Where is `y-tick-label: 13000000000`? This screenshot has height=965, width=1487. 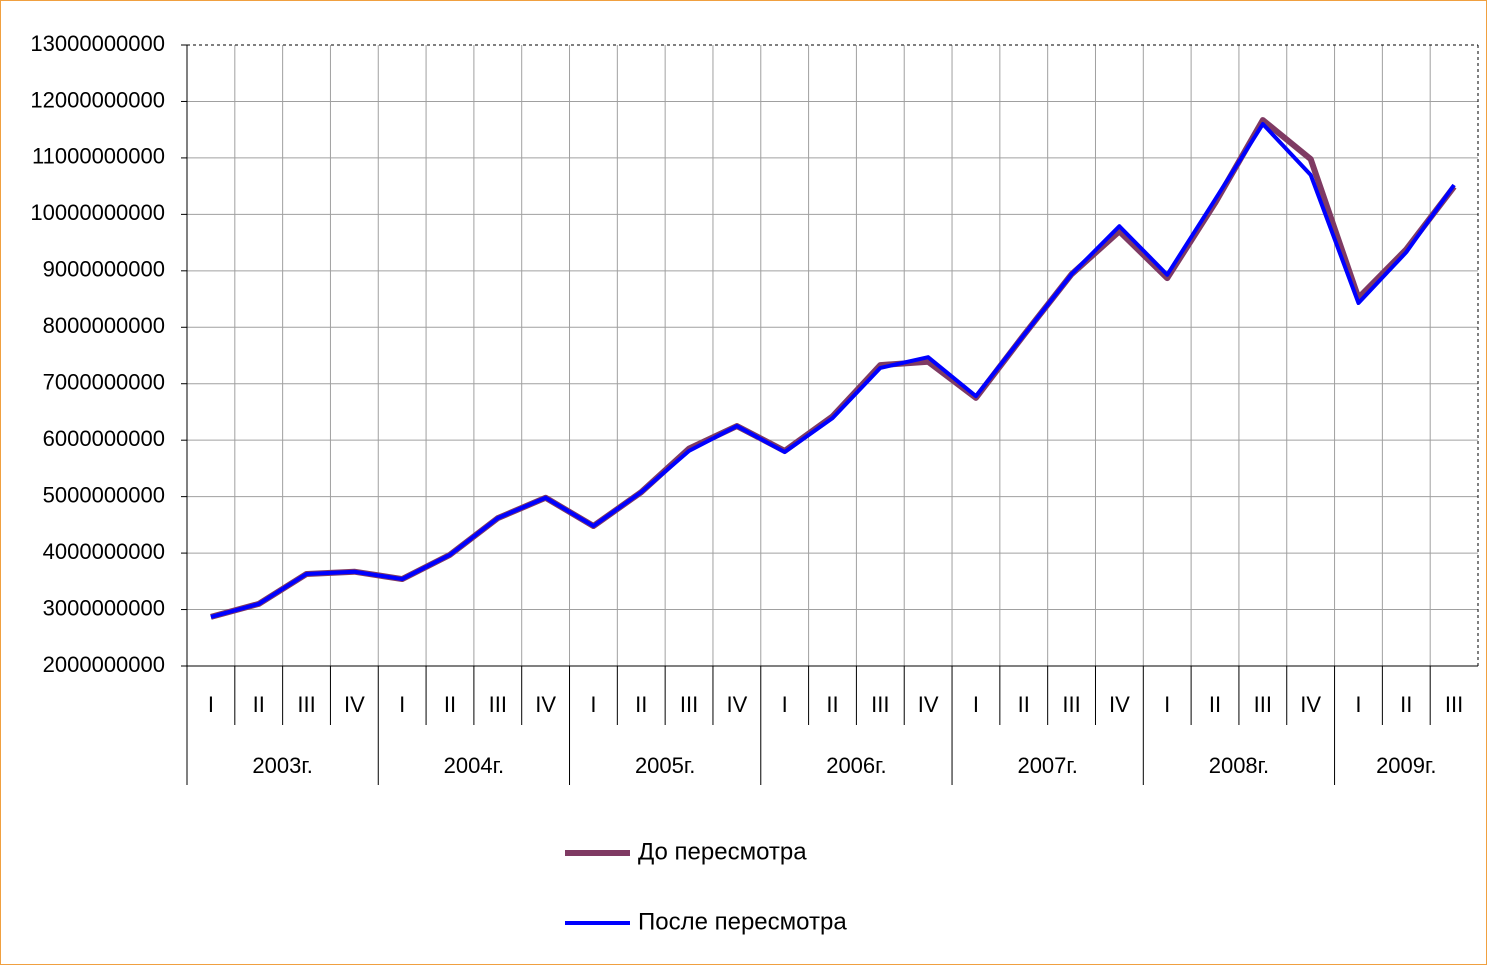
y-tick-label: 13000000000 is located at coordinates (97, 43).